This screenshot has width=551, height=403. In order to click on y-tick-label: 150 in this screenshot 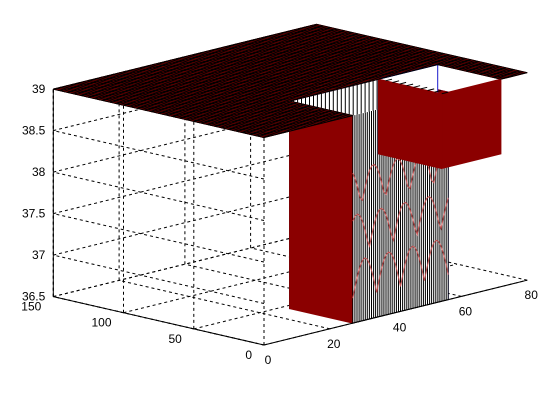, I will do `click(31, 307)`.